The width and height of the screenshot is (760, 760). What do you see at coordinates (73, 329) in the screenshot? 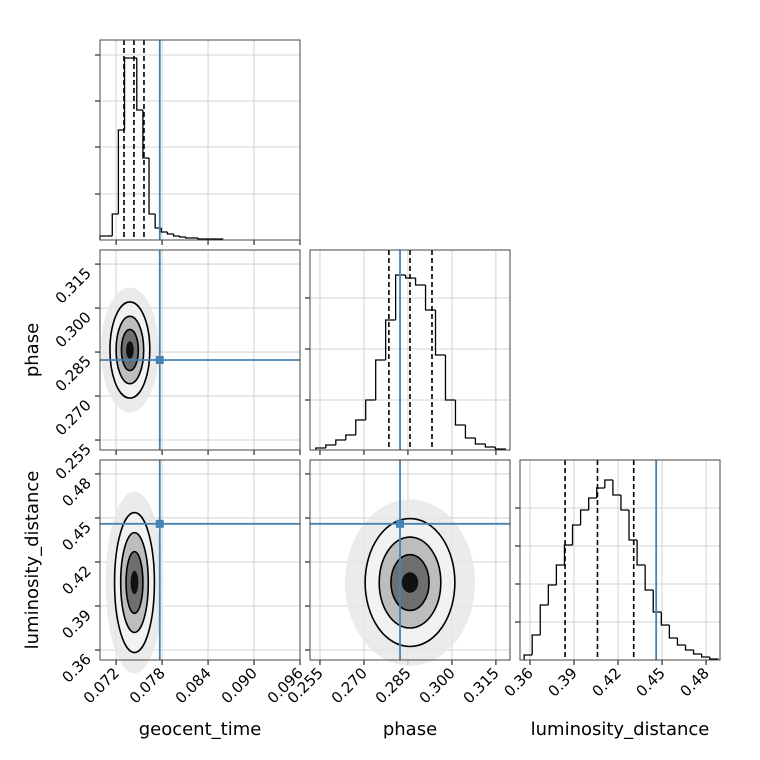
I see `y-tick-label: 0.300` at bounding box center [73, 329].